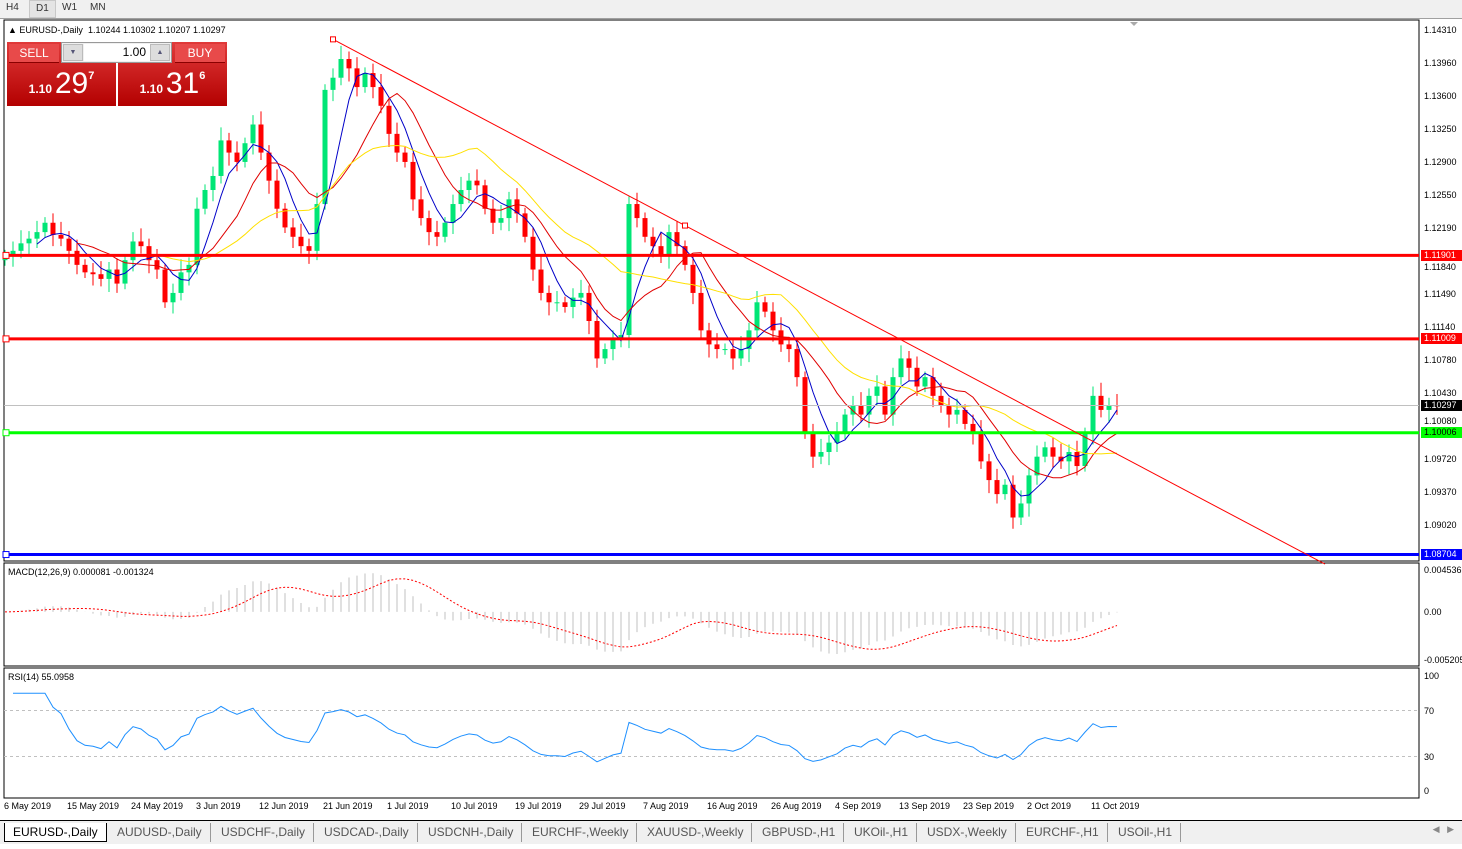  What do you see at coordinates (1441, 433) in the screenshot?
I see `level-price-tag: 1.10006` at bounding box center [1441, 433].